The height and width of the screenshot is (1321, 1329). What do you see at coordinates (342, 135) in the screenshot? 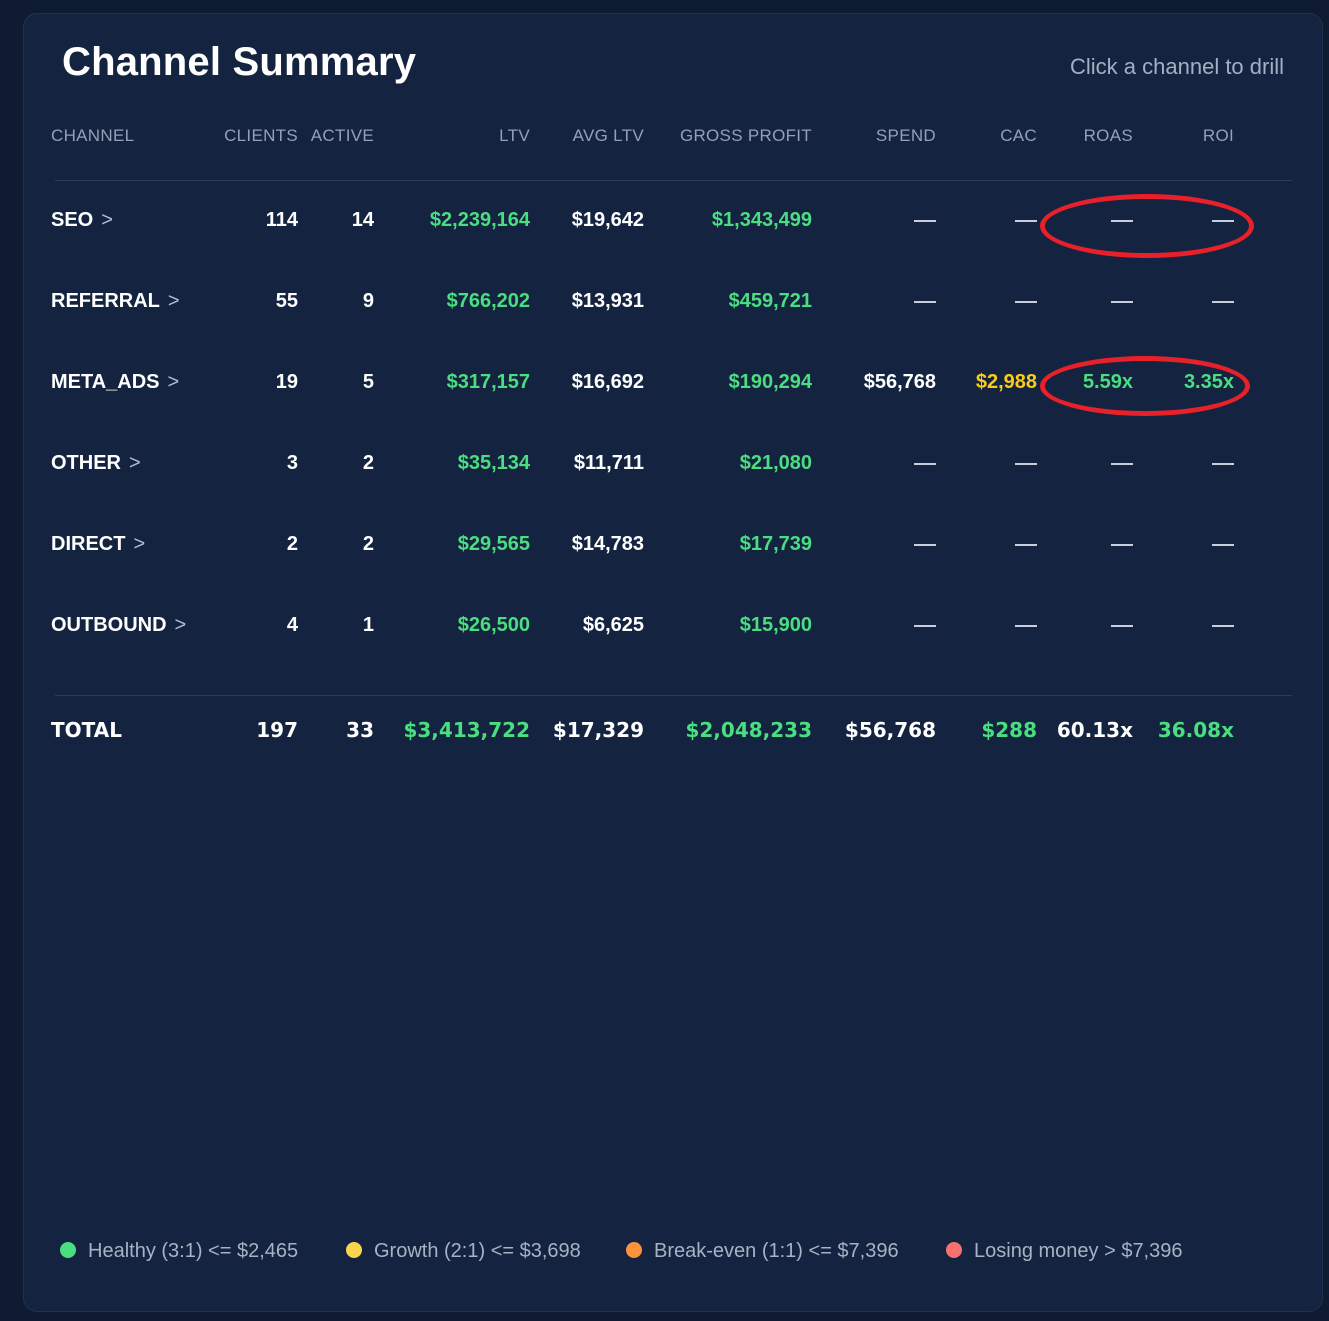
I see `col-header-active: ACTIVE` at bounding box center [342, 135].